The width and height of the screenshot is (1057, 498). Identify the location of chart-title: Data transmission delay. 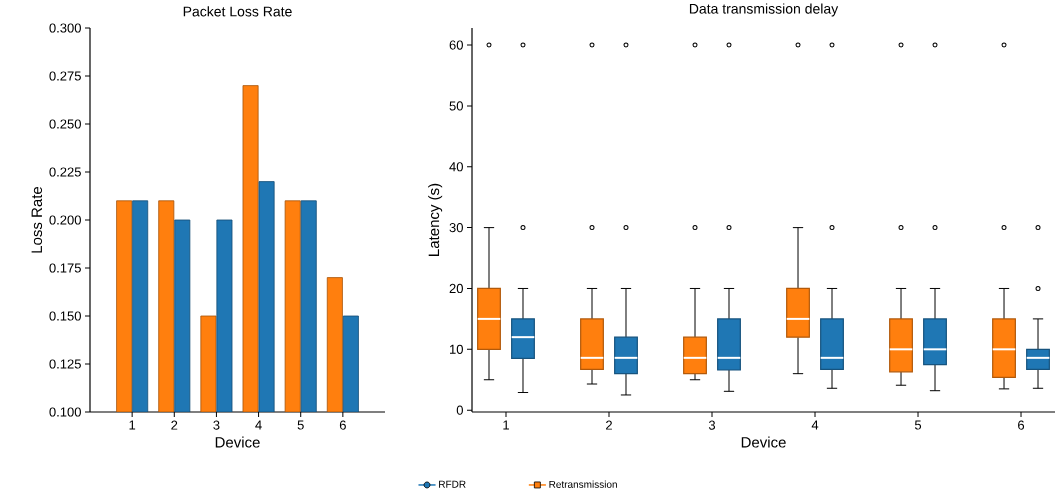
(764, 10).